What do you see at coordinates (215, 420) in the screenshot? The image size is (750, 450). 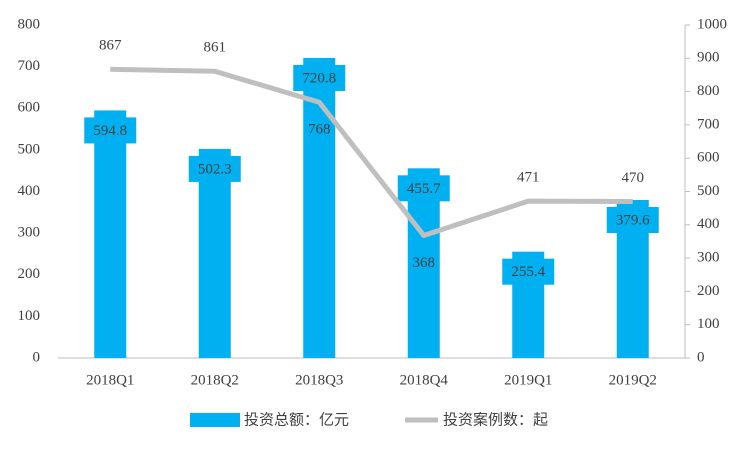 I see `legend-swatch` at bounding box center [215, 420].